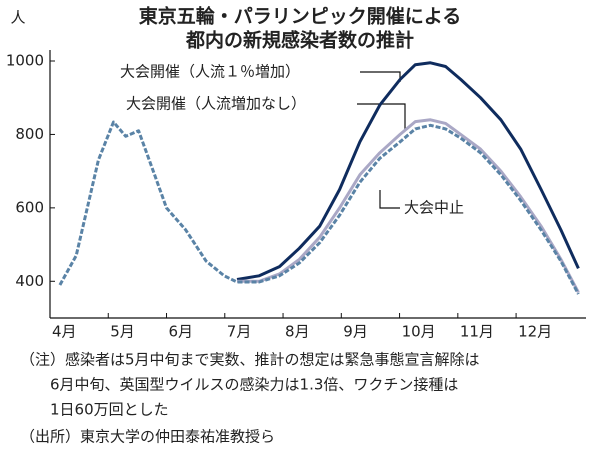  I want to click on x-tick-label: 6月, so click(181, 332).